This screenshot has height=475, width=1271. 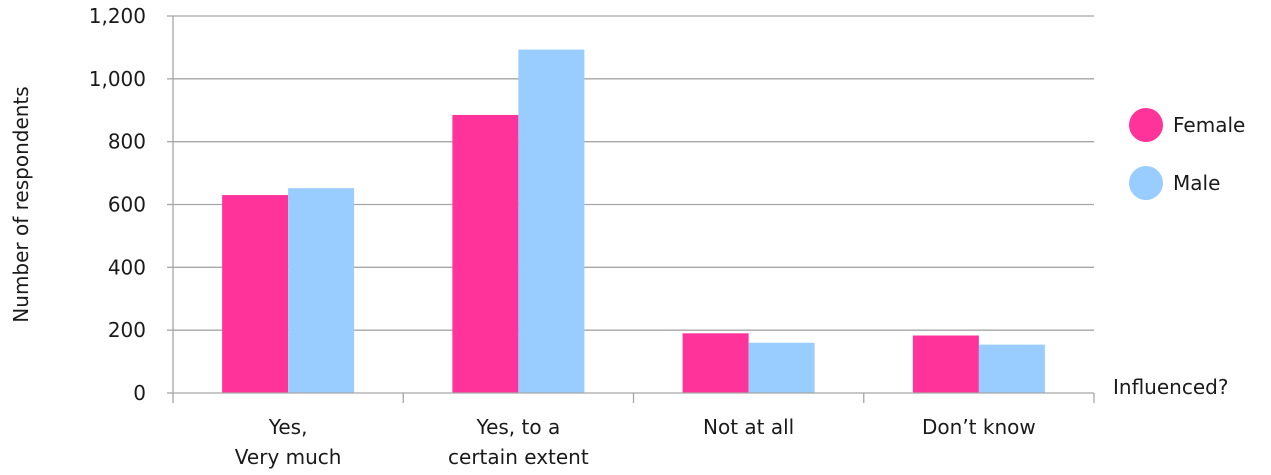 What do you see at coordinates (288, 457) in the screenshot?
I see `category-label-line: Very much` at bounding box center [288, 457].